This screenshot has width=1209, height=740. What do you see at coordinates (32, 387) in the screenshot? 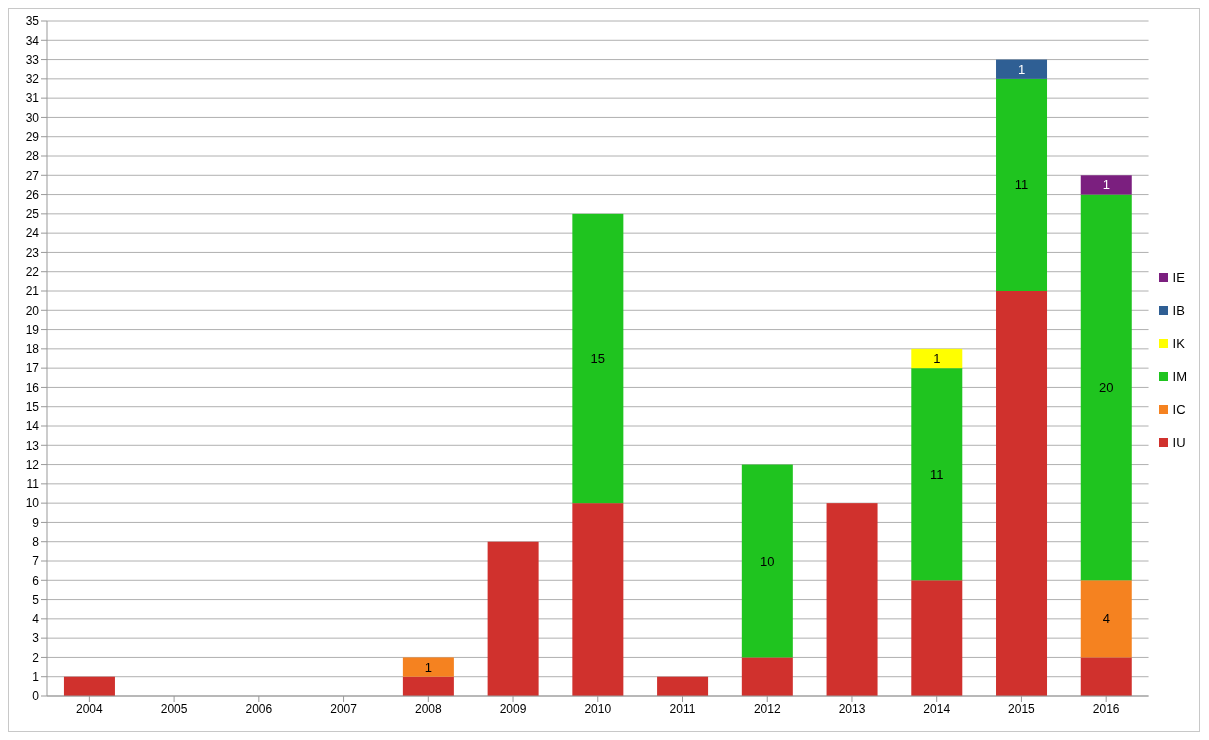
I see `y-tick-label: 16` at bounding box center [32, 387].